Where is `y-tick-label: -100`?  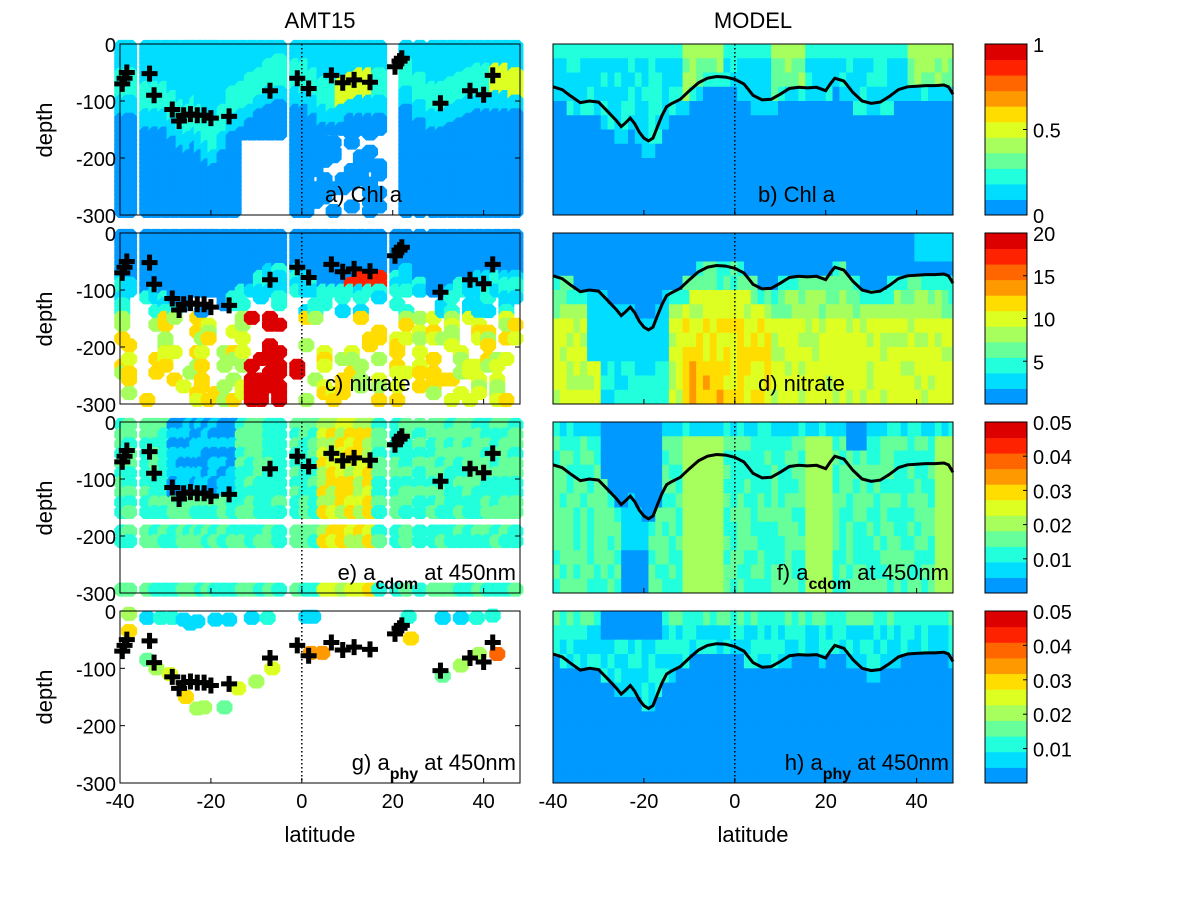 y-tick-label: -100 is located at coordinates (96, 103).